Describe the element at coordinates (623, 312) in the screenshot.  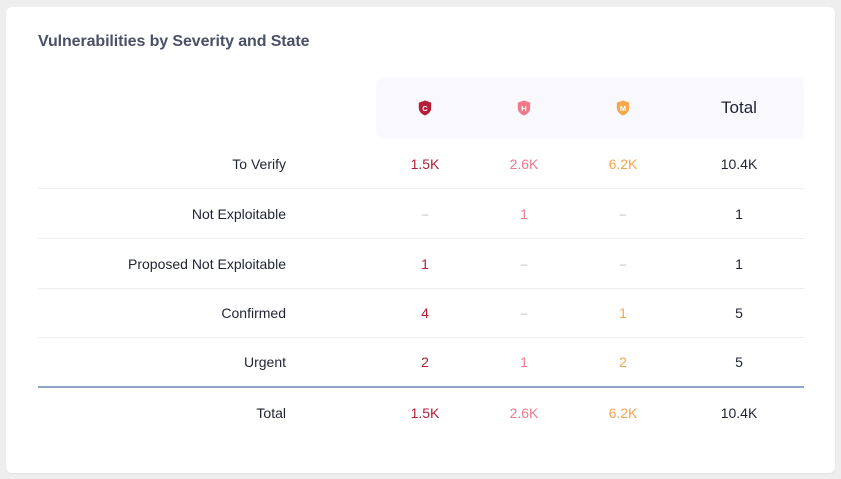
I see `cell-medium: 1` at that location.